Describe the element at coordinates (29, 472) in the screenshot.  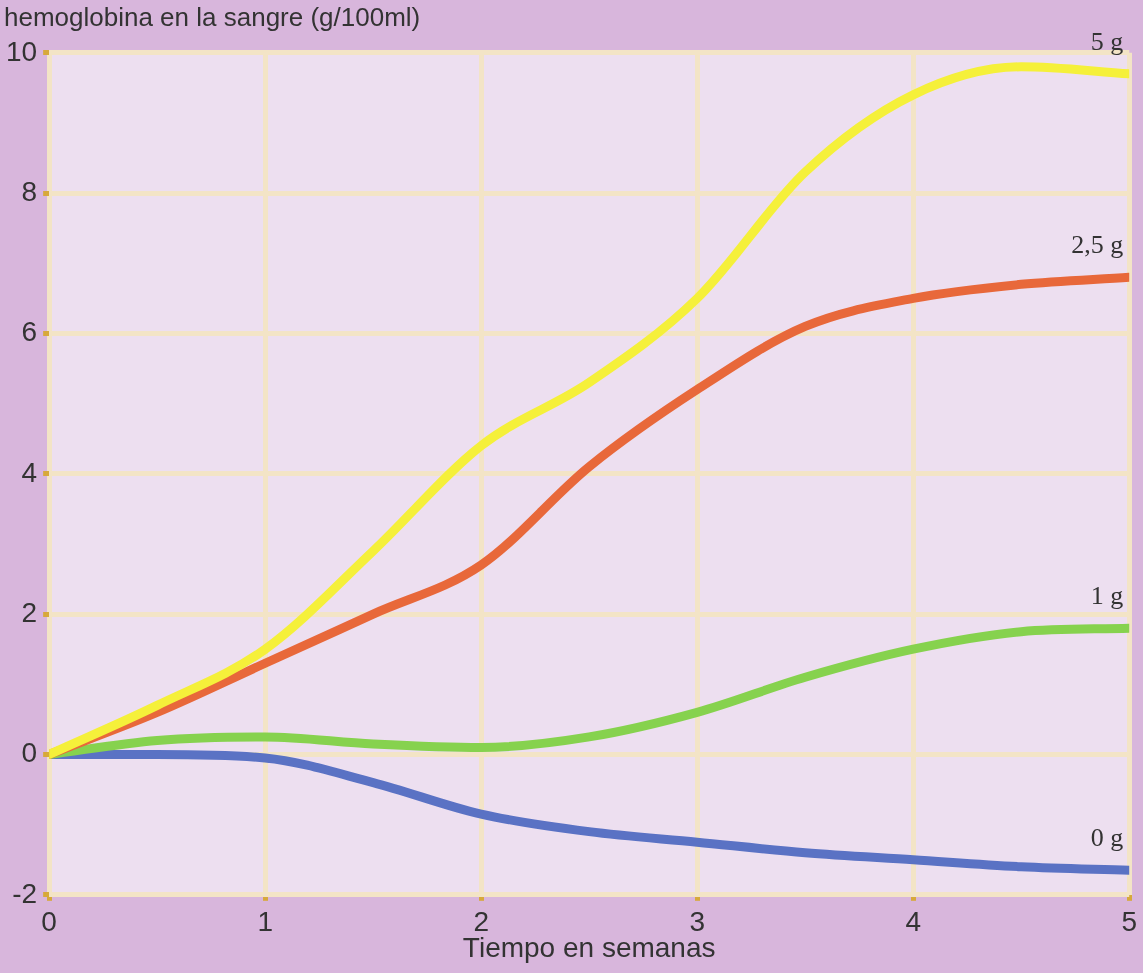
I see `y-tick-label: 4` at that location.